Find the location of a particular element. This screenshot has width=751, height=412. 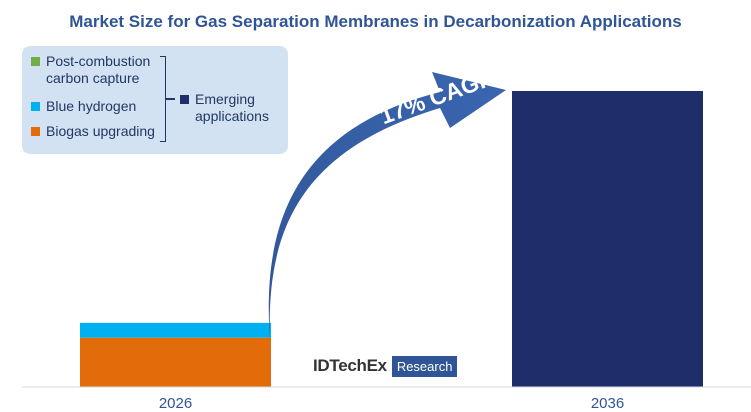

idtechex-logo: IDTechEx Research is located at coordinates (385, 366).